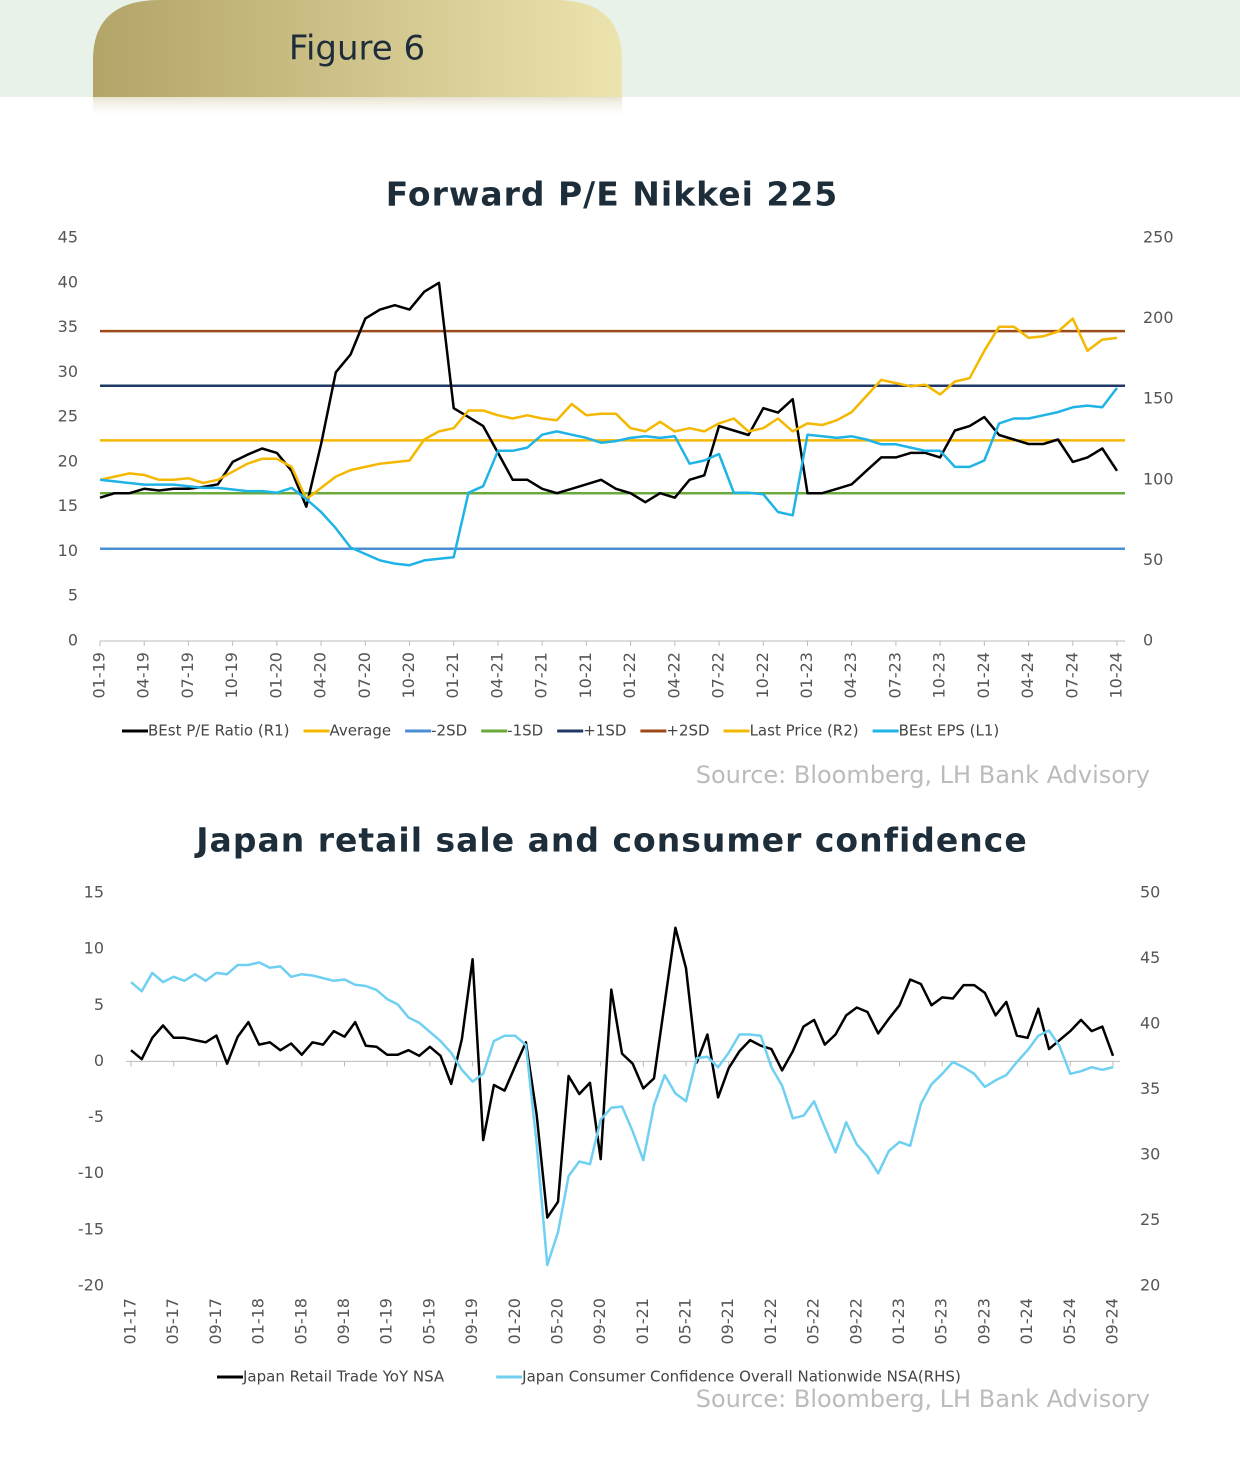  Describe the element at coordinates (1150, 1219) in the screenshot. I see `y2-tick-label: 25` at that location.